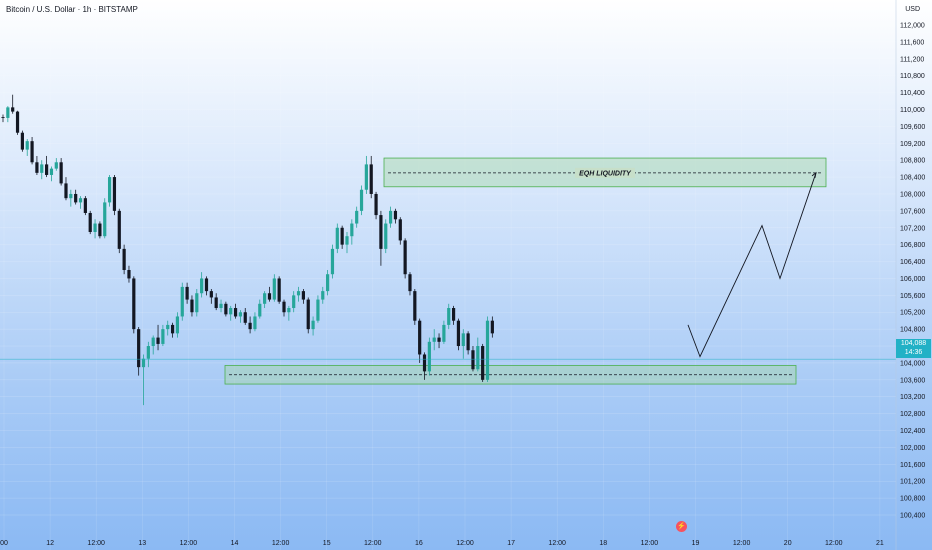 This screenshot has width=932, height=550. What do you see at coordinates (912, 380) in the screenshot?
I see `price-tick-label: 103,600` at bounding box center [912, 380].